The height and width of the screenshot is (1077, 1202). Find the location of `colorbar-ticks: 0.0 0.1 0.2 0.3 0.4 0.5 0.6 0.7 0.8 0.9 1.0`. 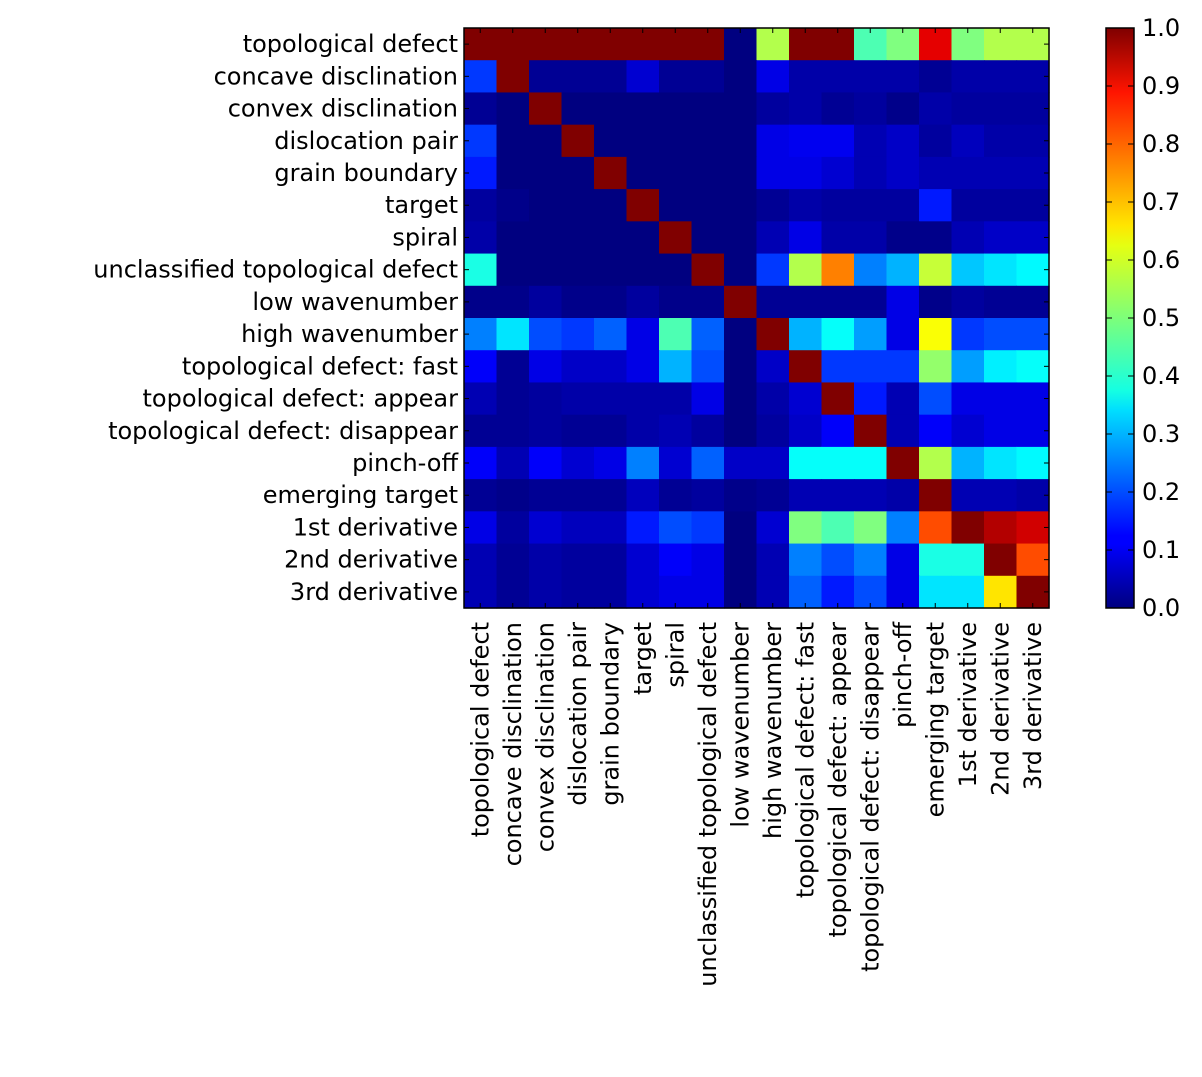

colorbar-ticks: 0.0 0.1 0.2 0.3 0.4 0.5 0.6 0.7 0.8 0.9 1.0 is located at coordinates (1143, 318).